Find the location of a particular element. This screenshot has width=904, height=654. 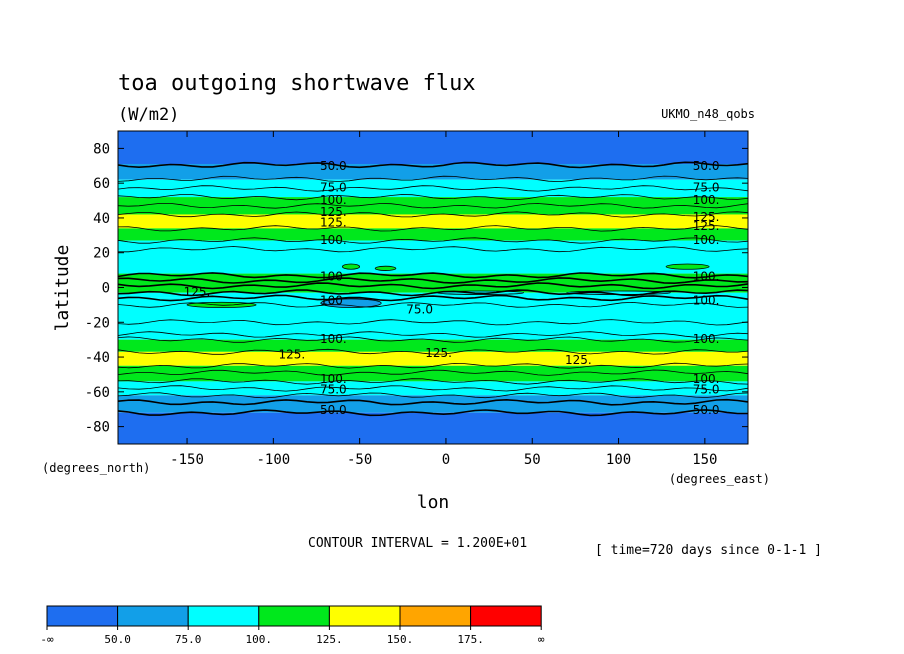

colorbar-label-3: 100. is located at coordinates (259, 639).